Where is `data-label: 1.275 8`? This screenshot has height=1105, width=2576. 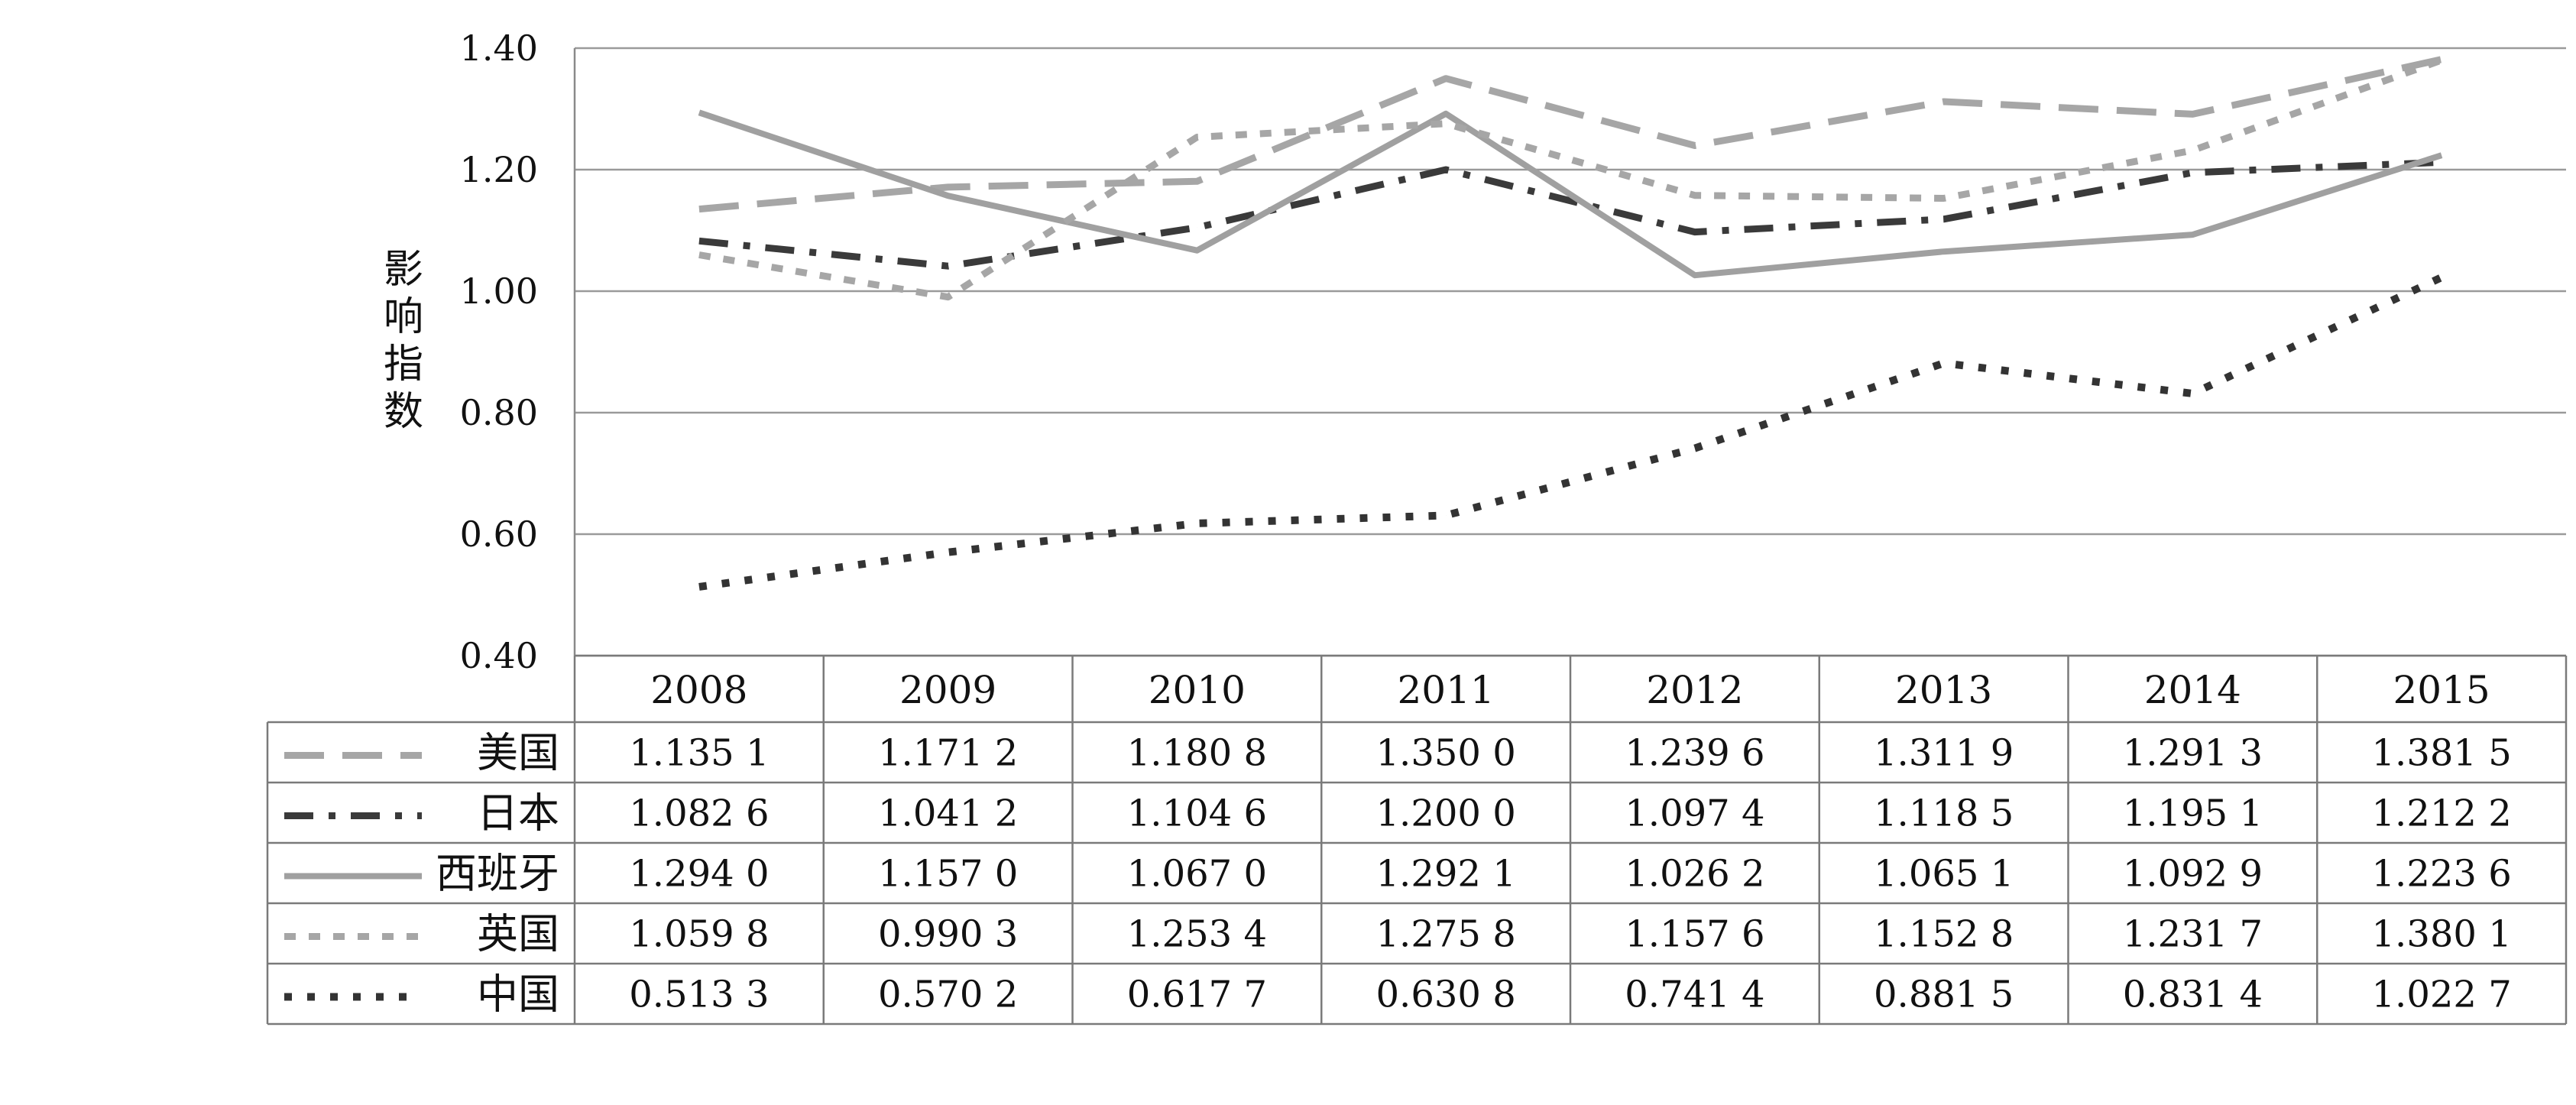
data-label: 1.275 8 is located at coordinates (1446, 934).